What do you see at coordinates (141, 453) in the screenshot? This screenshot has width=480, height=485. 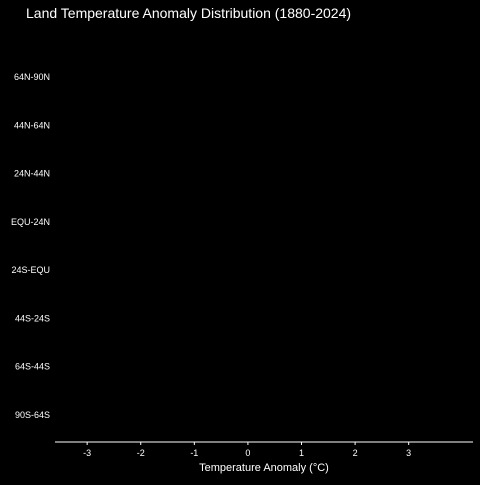 I see `x-tick-label: -2` at bounding box center [141, 453].